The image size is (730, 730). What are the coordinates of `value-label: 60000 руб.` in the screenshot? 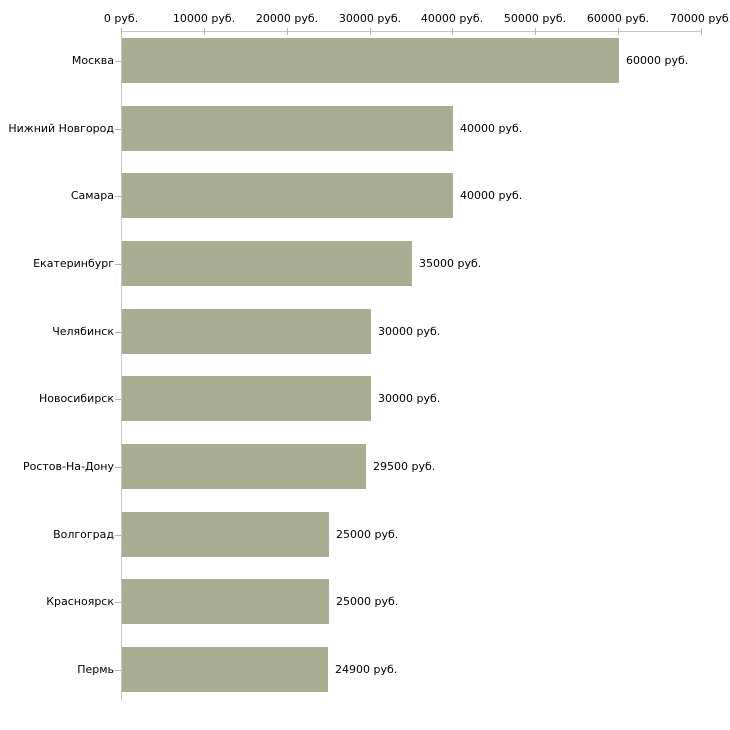 It's located at (657, 60).